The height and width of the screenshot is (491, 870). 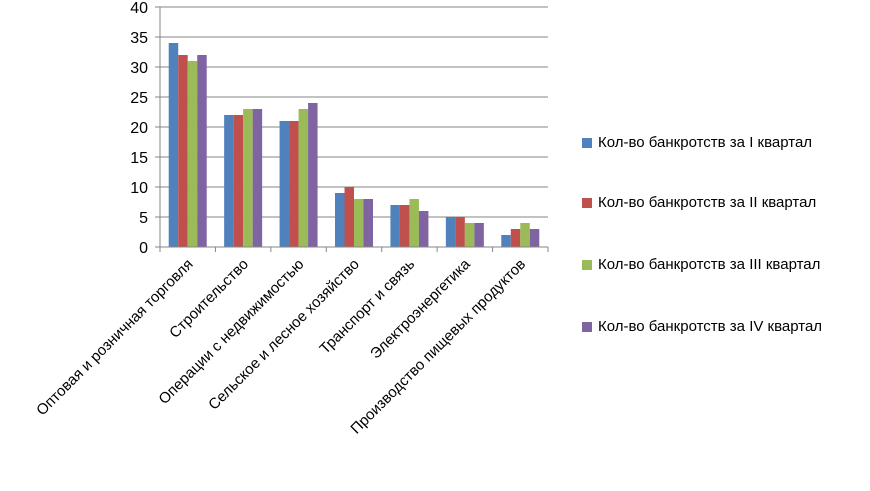 What do you see at coordinates (705, 142) in the screenshot?
I see `legend-label: Кол-во банкротств за I квартал` at bounding box center [705, 142].